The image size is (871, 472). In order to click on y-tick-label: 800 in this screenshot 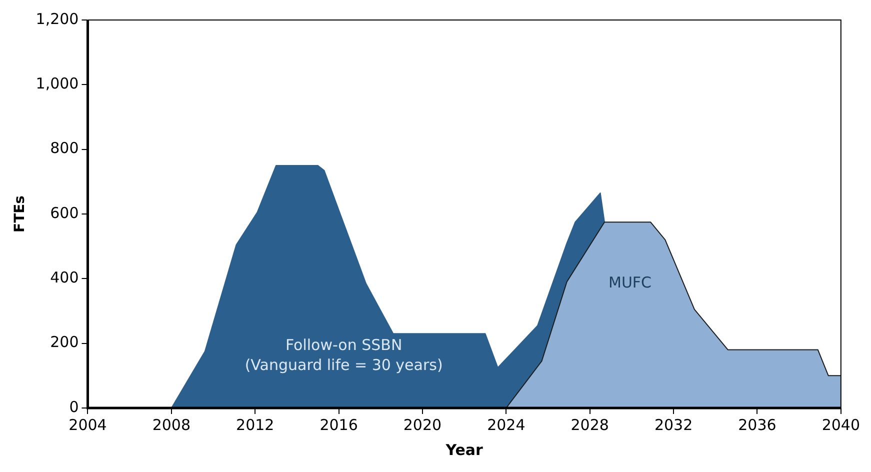, I will do `click(64, 148)`.